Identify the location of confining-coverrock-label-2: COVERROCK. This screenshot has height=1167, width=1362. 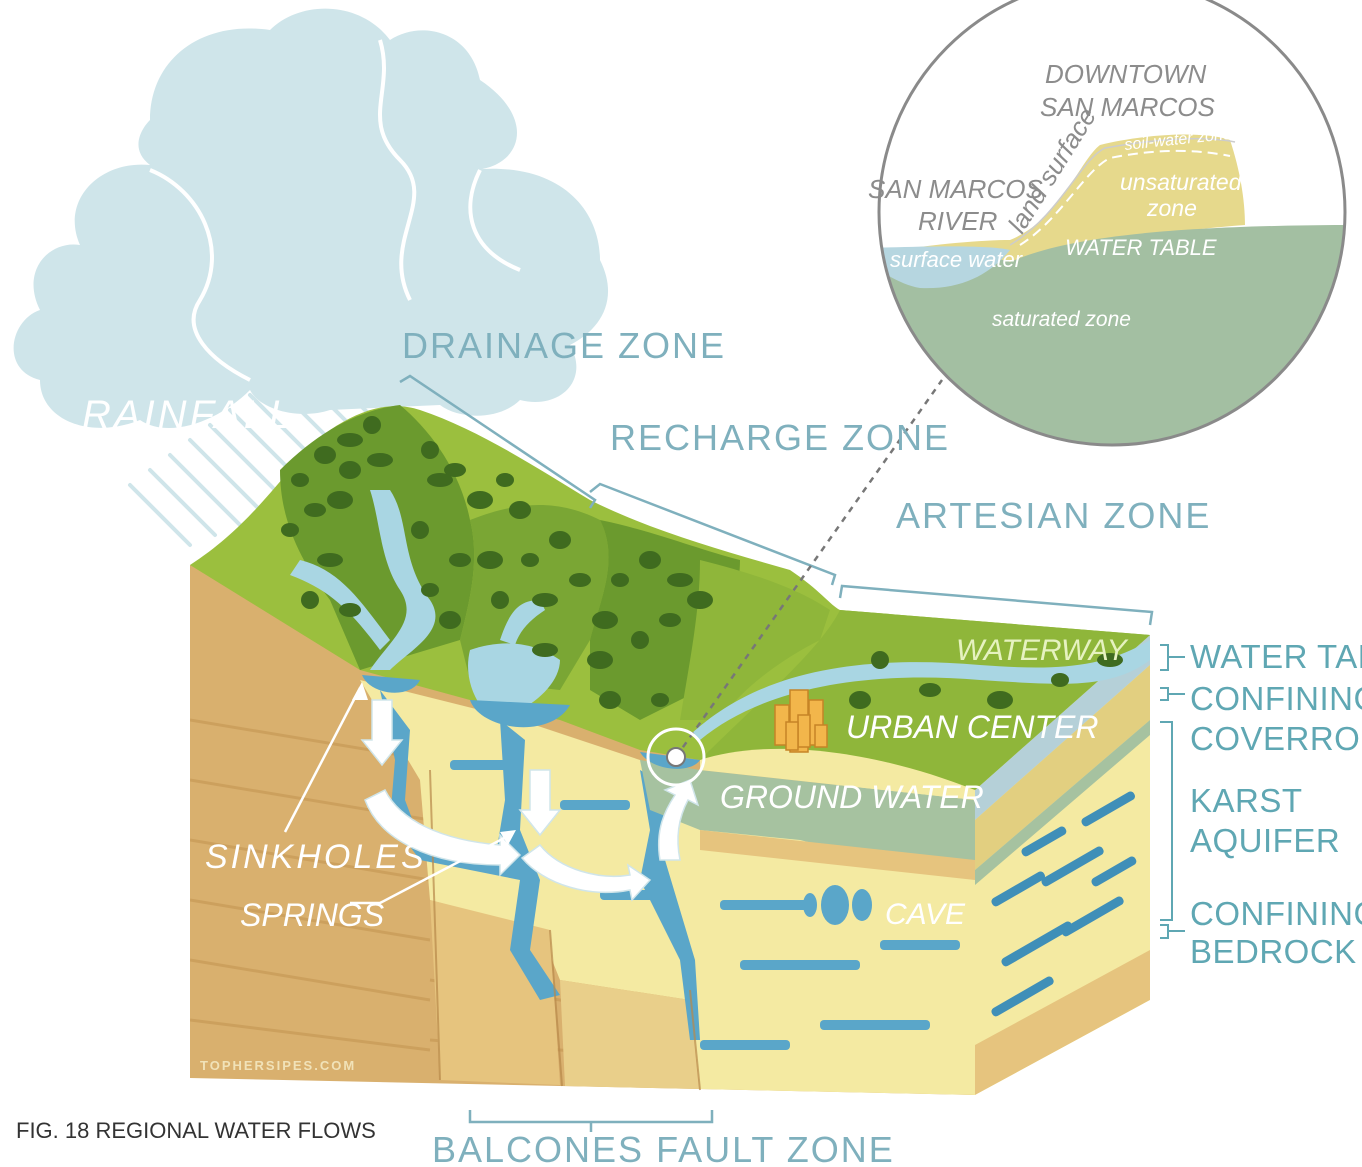
(1276, 738).